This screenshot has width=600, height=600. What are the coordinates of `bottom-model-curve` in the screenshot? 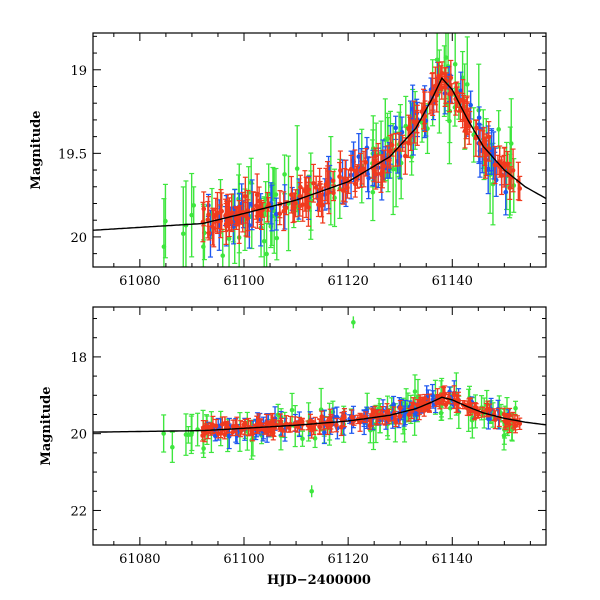 It's located at (319, 414).